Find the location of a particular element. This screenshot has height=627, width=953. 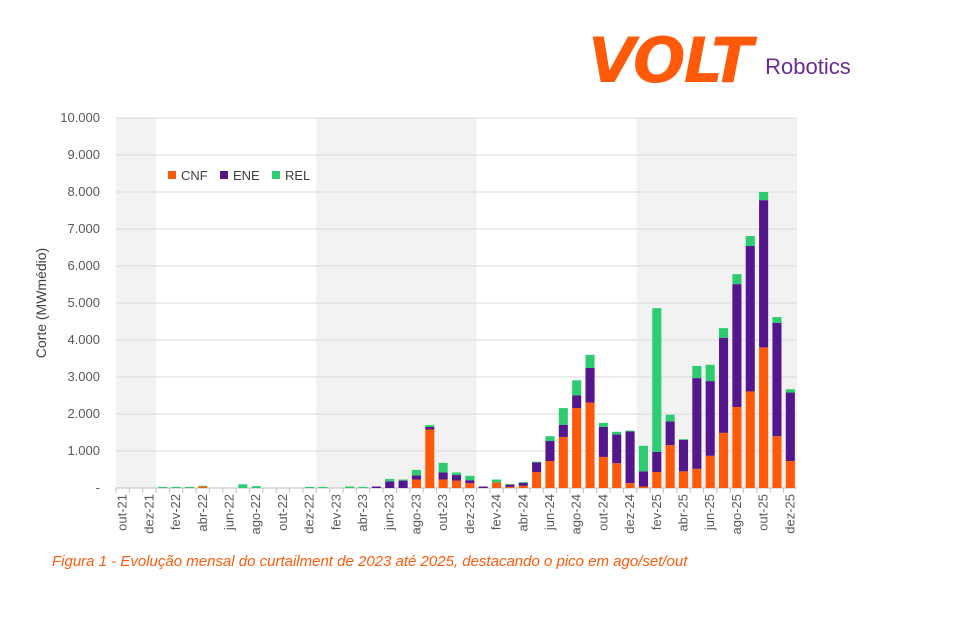

legend-swatch-cnf is located at coordinates (172, 175).